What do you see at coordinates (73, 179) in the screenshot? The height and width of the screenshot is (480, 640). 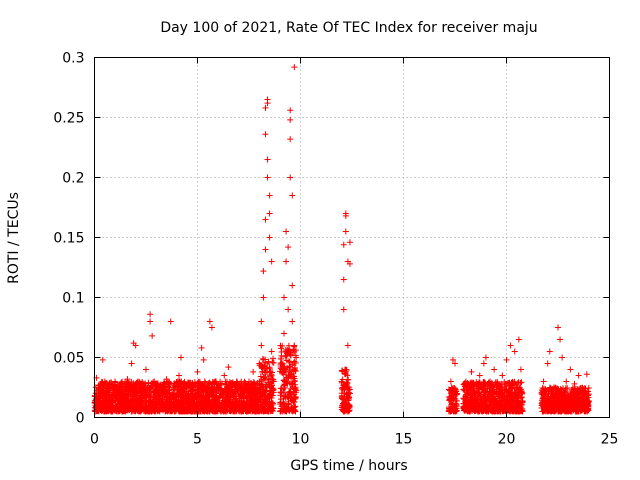 I see `y-tick-label: 0.2` at bounding box center [73, 179].